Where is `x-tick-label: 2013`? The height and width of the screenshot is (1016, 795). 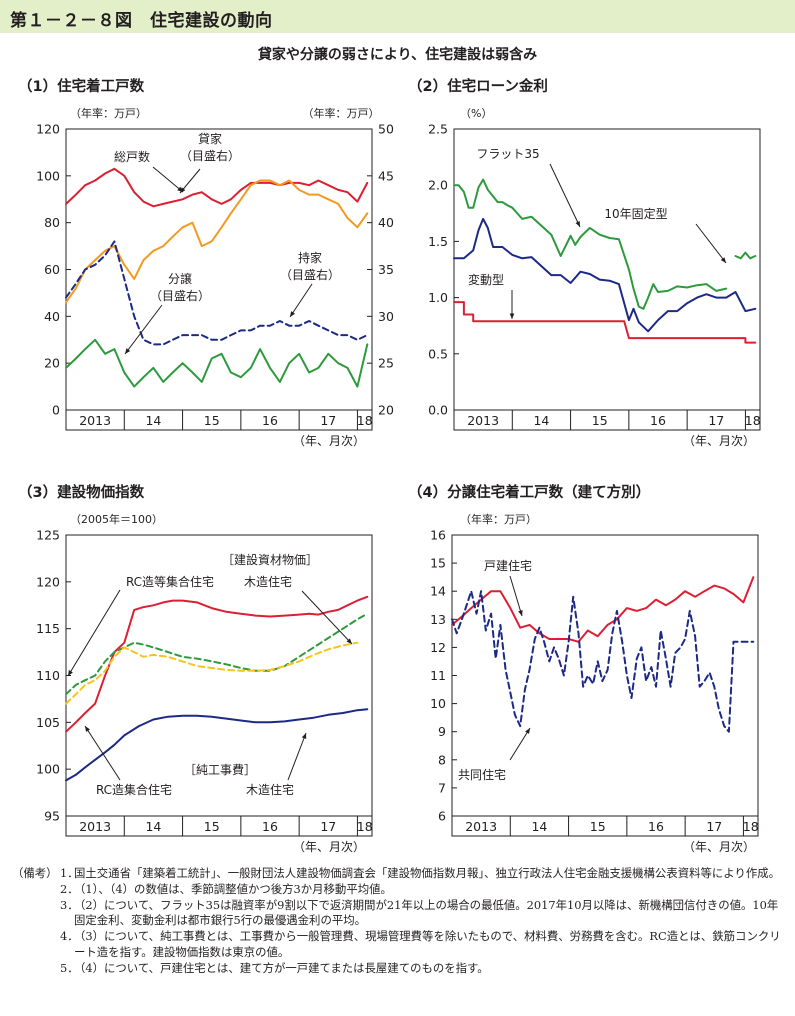
x-tick-label: 2013 is located at coordinates (95, 826).